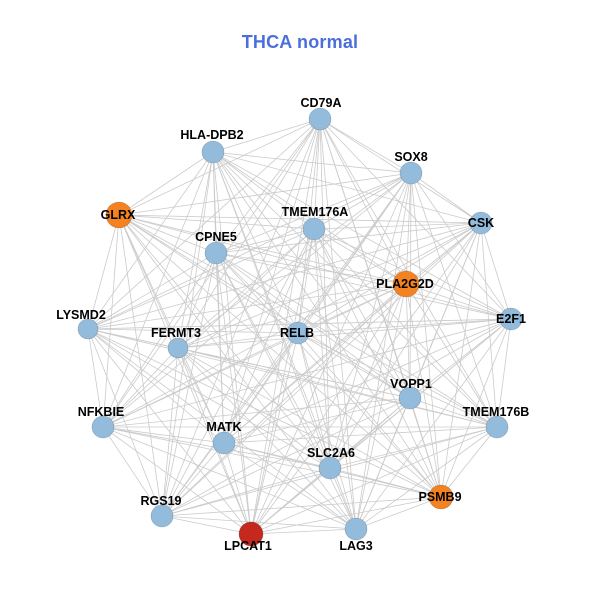 Image resolution: width=600 pixels, height=600 pixels. What do you see at coordinates (166, 183) in the screenshot?
I see `edge-HLA-DPB2-GLRX` at bounding box center [166, 183].